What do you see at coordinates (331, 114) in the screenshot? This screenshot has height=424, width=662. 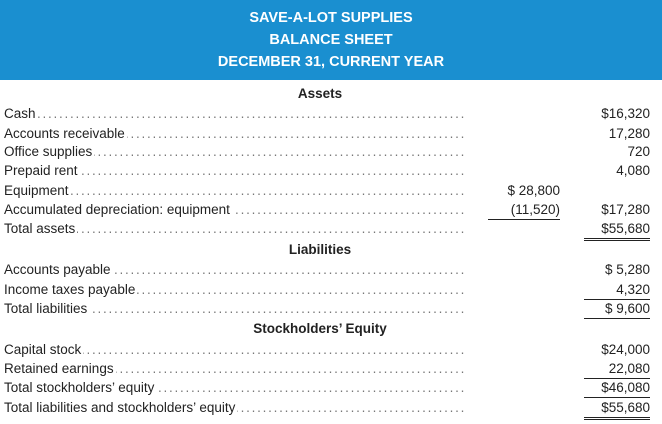 I see `row-cash: Cash $16,320` at bounding box center [331, 114].